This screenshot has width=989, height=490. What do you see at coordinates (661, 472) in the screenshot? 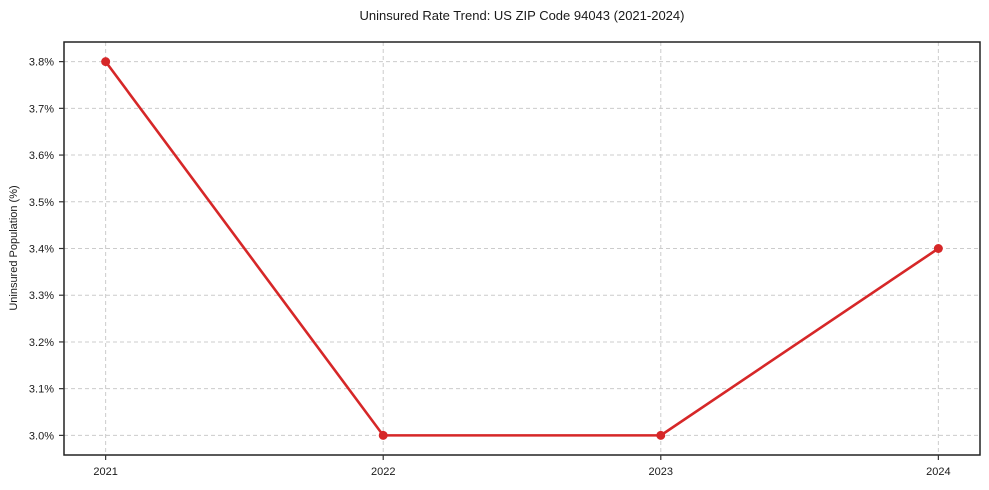
I see `x-tick-label: 2023` at bounding box center [661, 472].